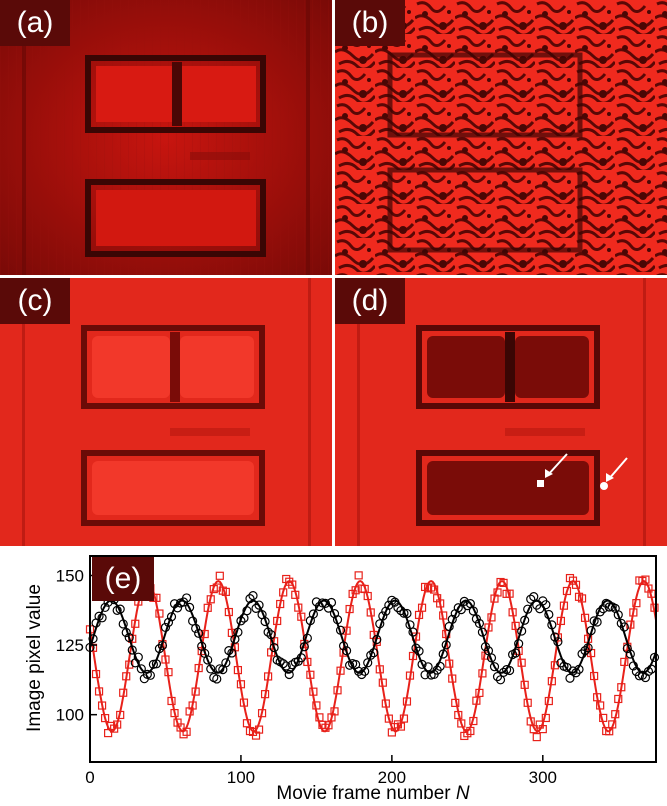  Describe the element at coordinates (373, 793) in the screenshot. I see `x-axis-label: Movie frame number N` at that location.